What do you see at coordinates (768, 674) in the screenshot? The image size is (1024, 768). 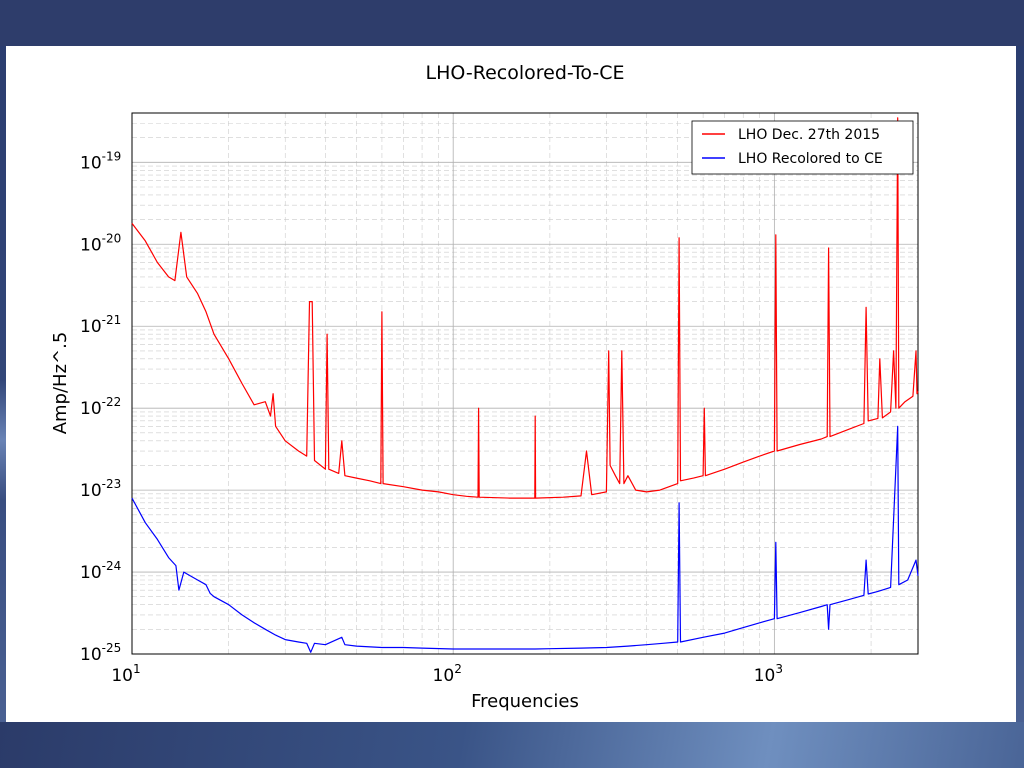 I see `x-tick-label: 10³` at bounding box center [768, 674].